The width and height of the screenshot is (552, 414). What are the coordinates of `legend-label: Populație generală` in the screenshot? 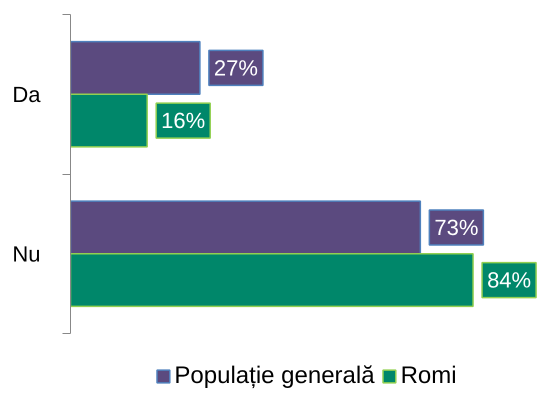 It's located at (274, 376).